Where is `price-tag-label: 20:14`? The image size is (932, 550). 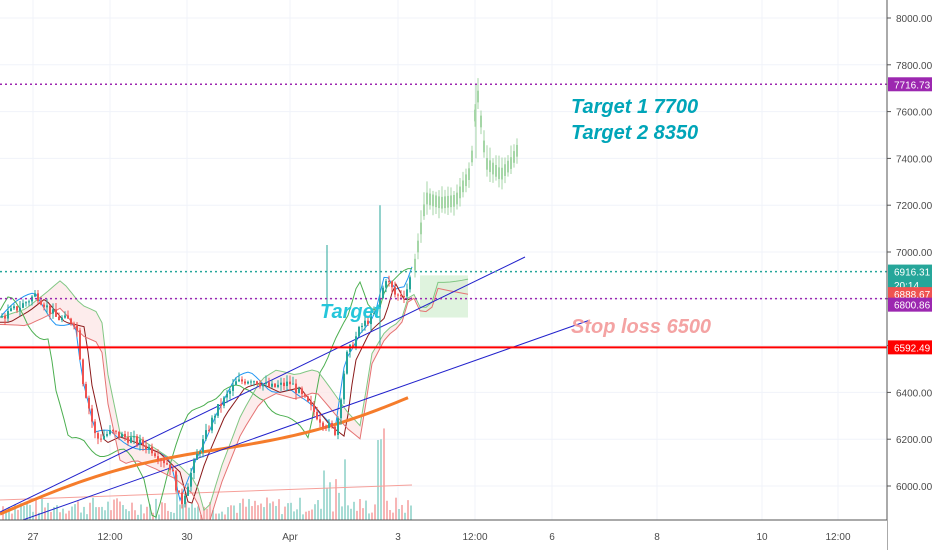 price-tag-label: 20:14 is located at coordinates (906, 286).